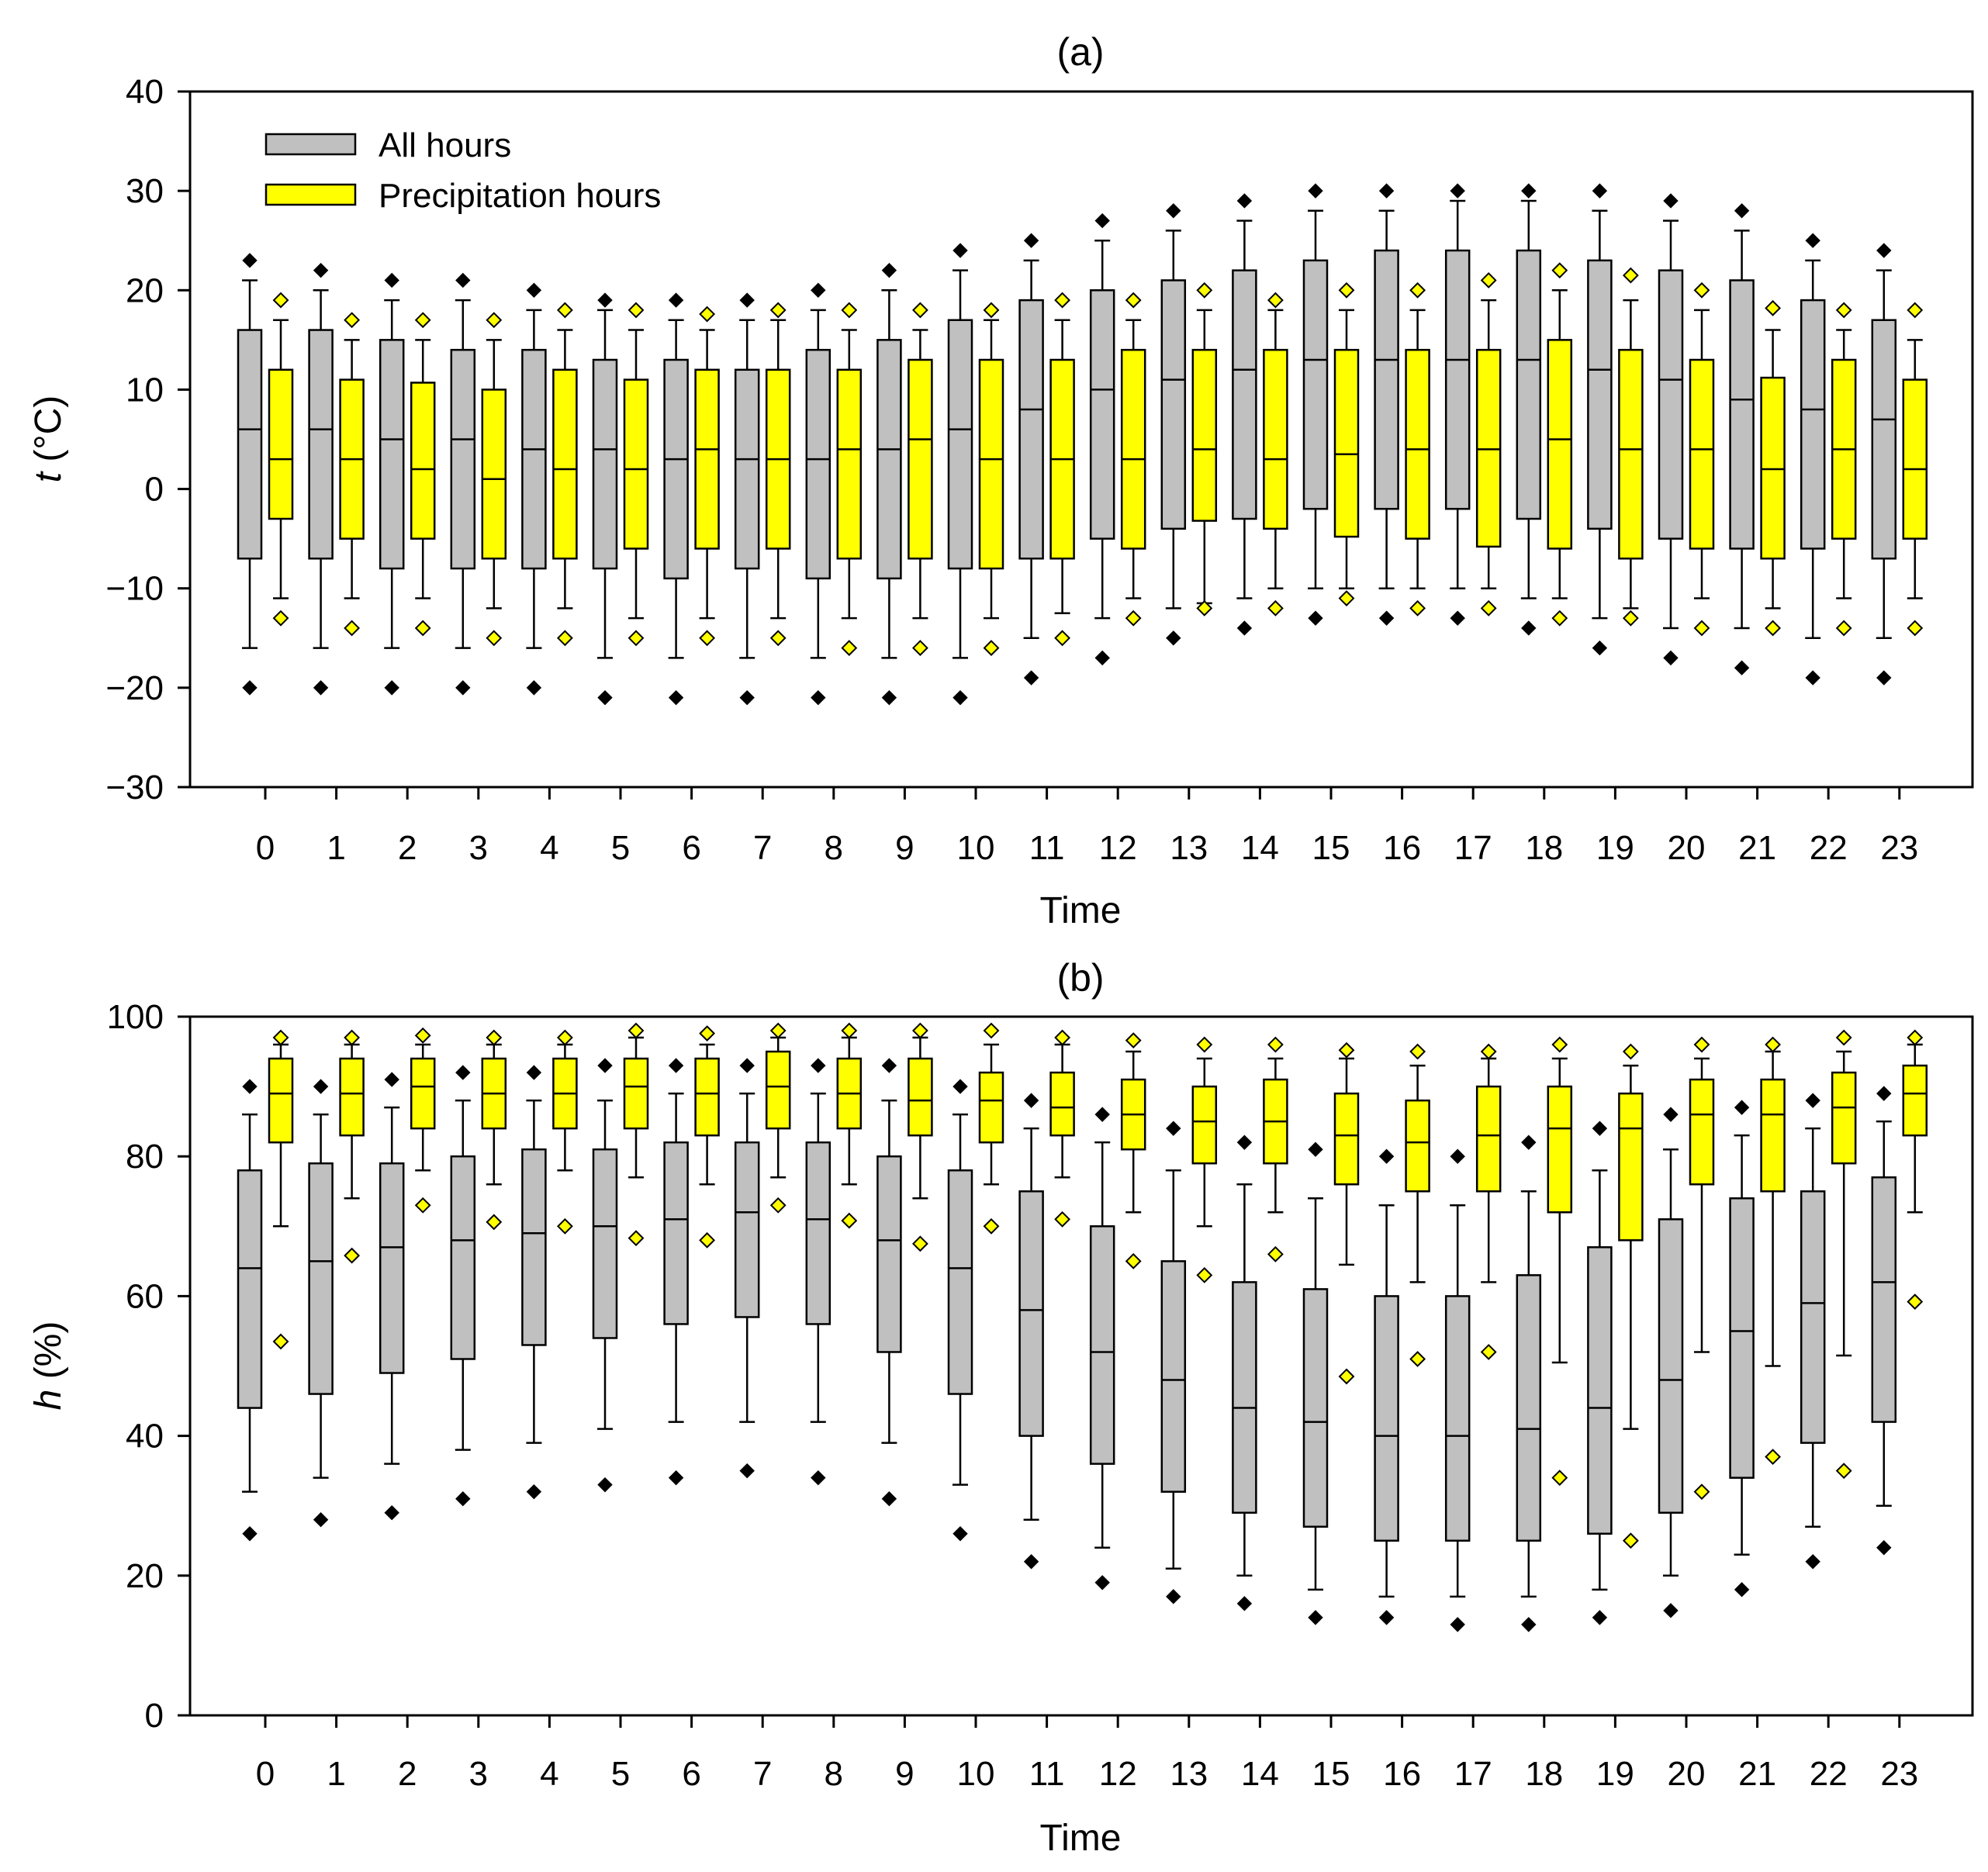 Image resolution: width=1988 pixels, height=1872 pixels. Describe the element at coordinates (1757, 848) in the screenshot. I see `panel-a-x-tick-label: 21` at that location.